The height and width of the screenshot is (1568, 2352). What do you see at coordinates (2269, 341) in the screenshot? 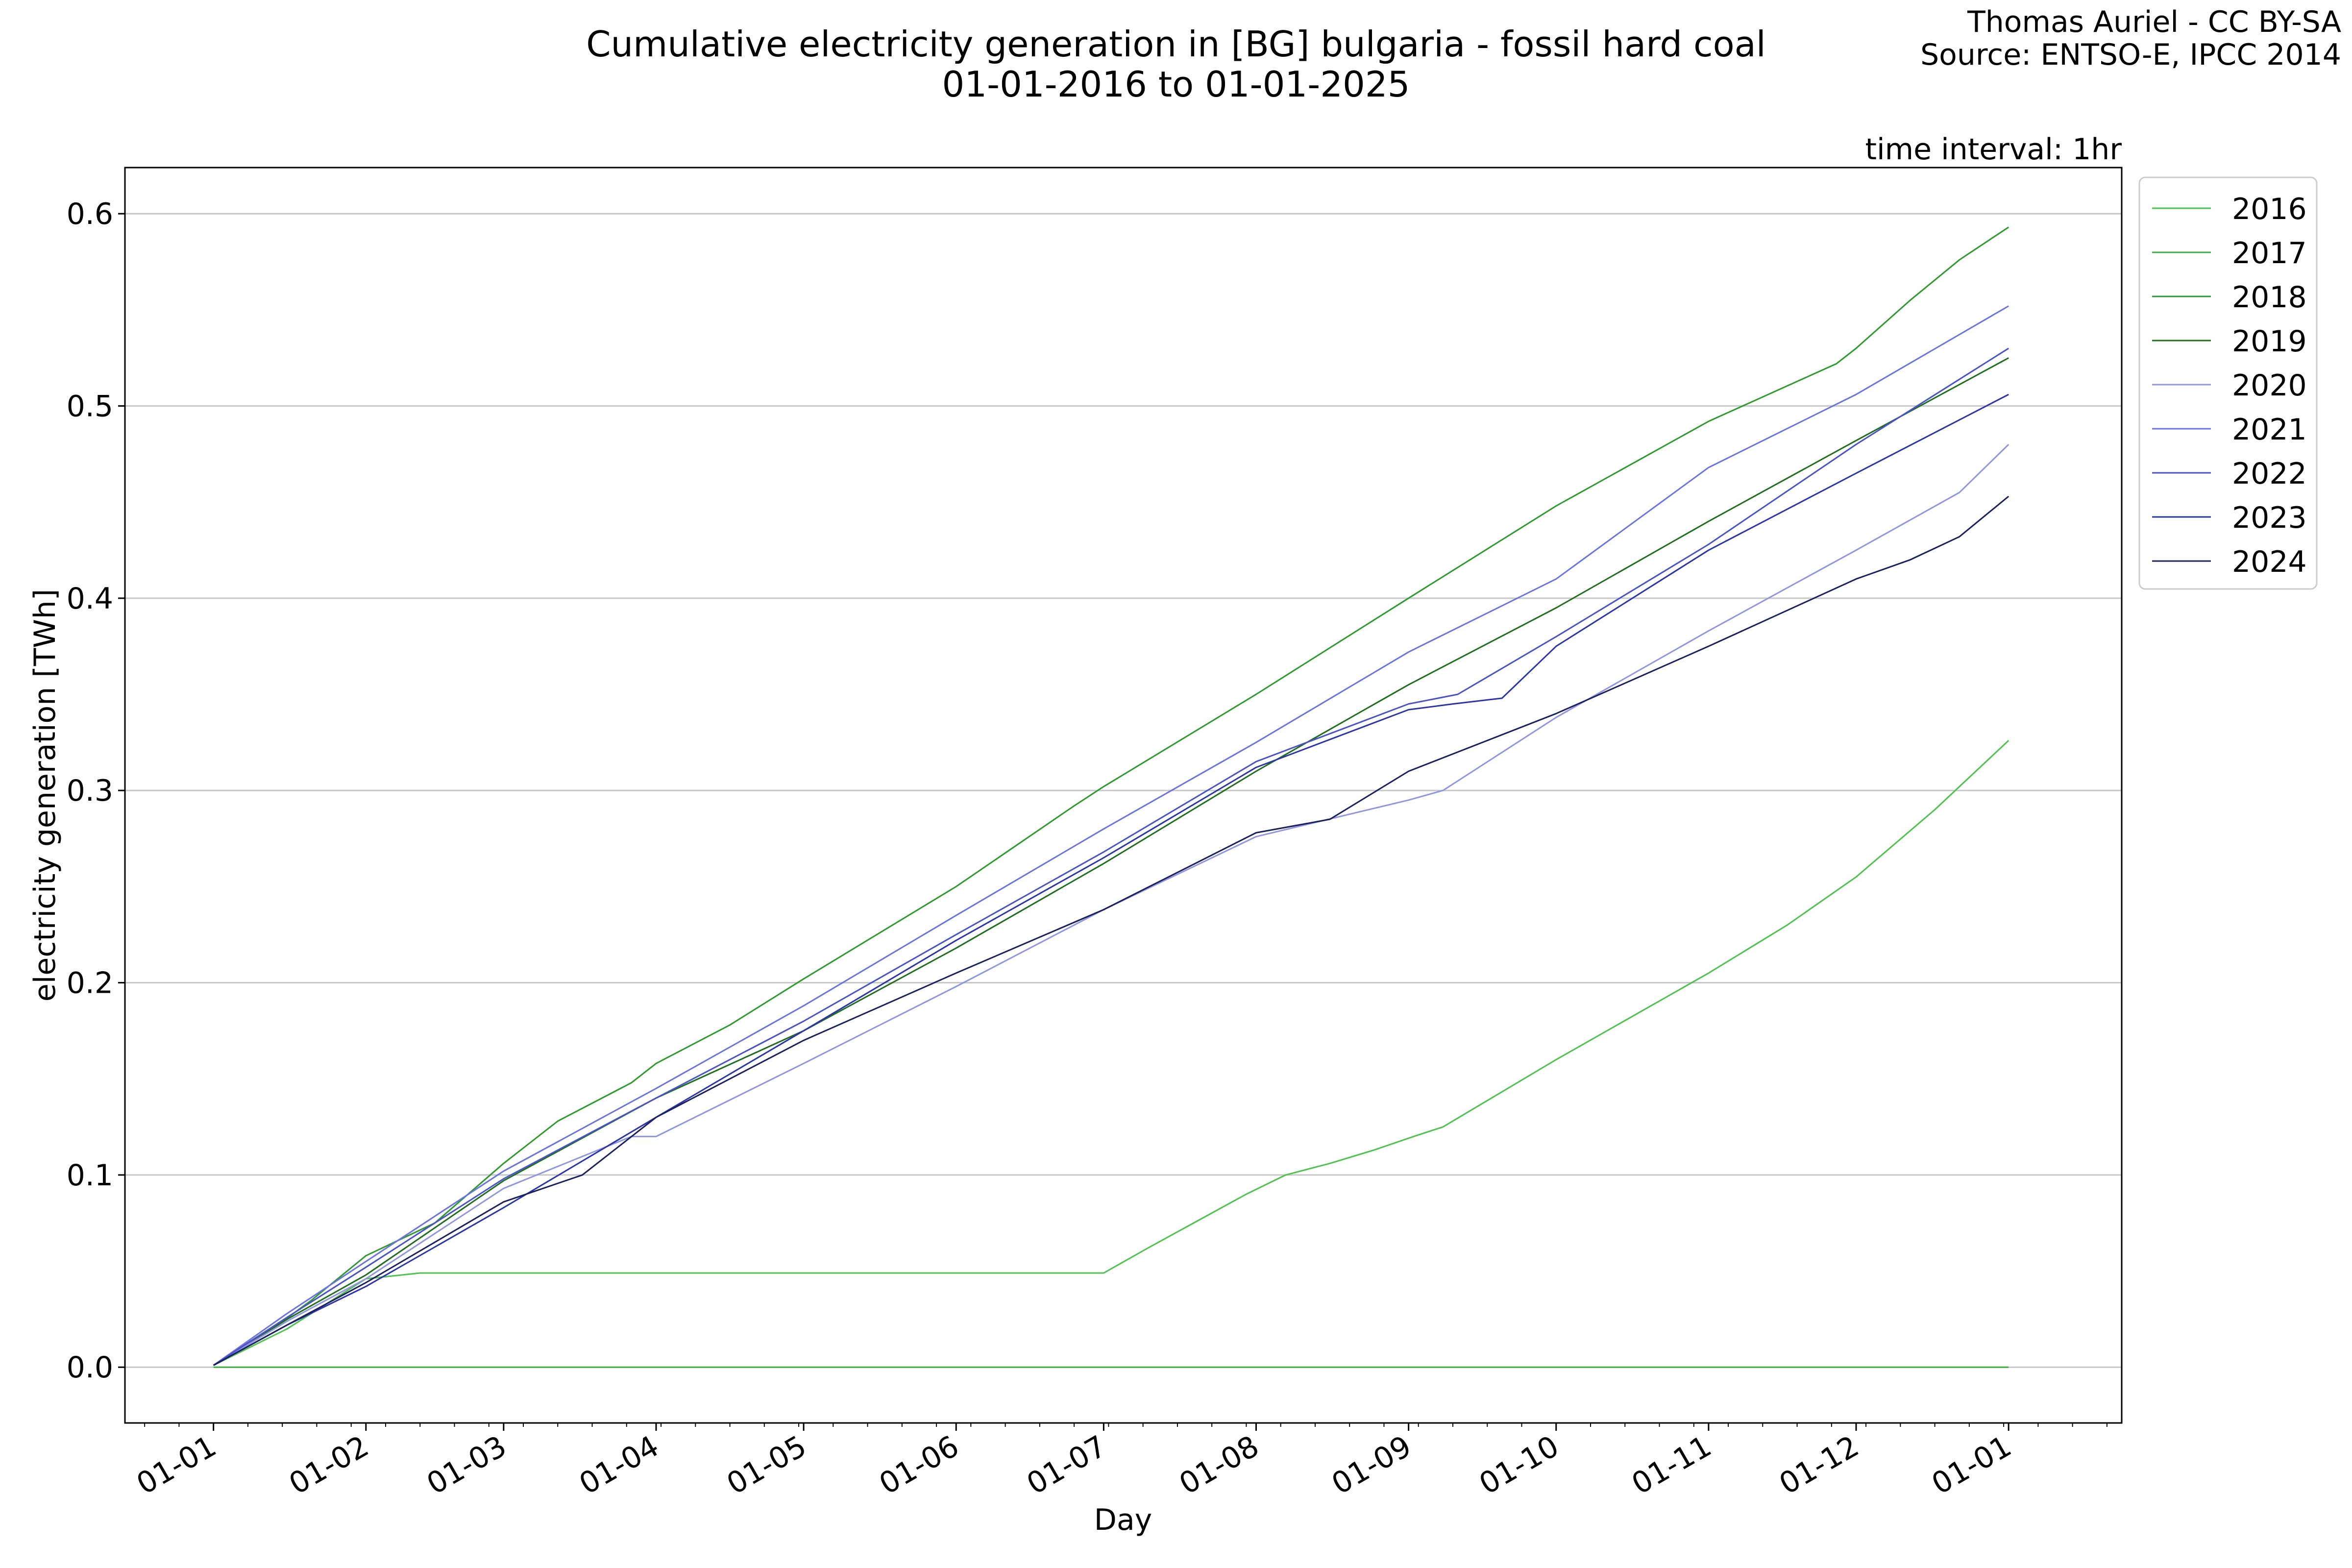
I see `legend-label-2019: 2019` at bounding box center [2269, 341].